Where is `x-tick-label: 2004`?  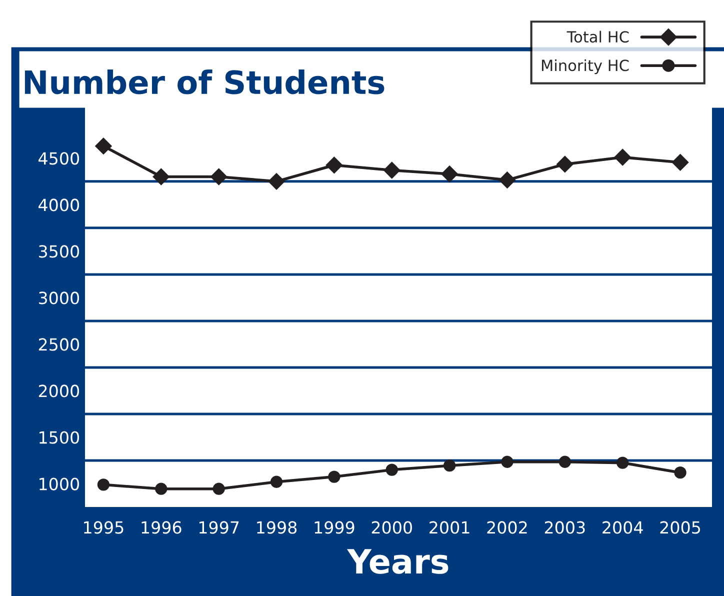 x-tick-label: 2004 is located at coordinates (622, 527).